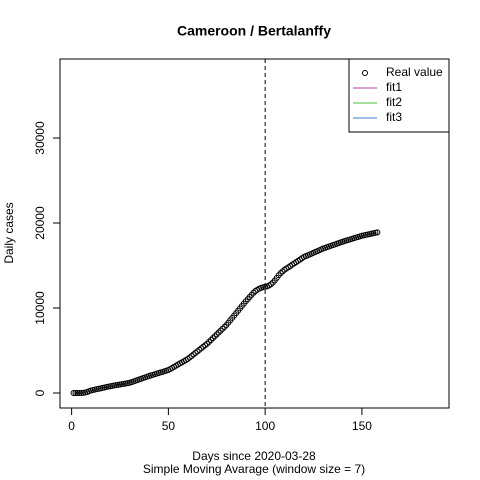  What do you see at coordinates (394, 117) in the screenshot?
I see `legend-label: fit3` at bounding box center [394, 117].